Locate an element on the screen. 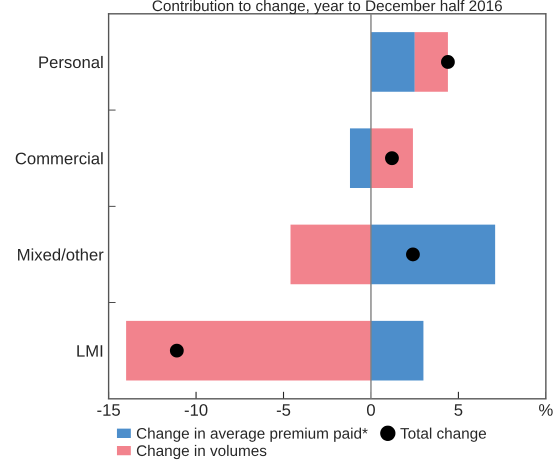 Image resolution: width=557 pixels, height=461 pixels. y-tick-label: Commercial is located at coordinates (59, 158).